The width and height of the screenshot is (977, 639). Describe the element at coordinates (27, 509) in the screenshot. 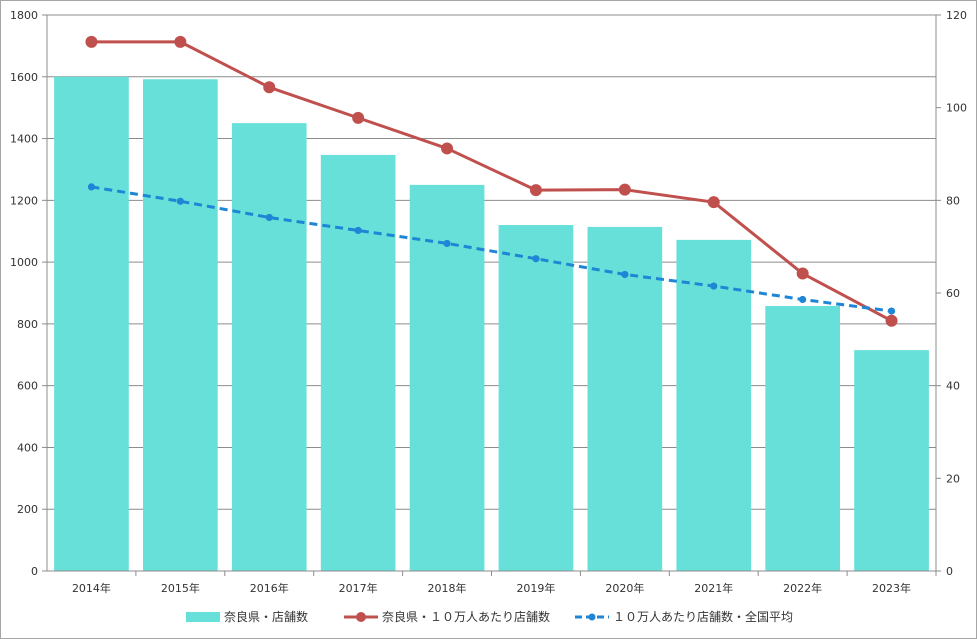

I see `y-left-tick-label: 200` at that location.